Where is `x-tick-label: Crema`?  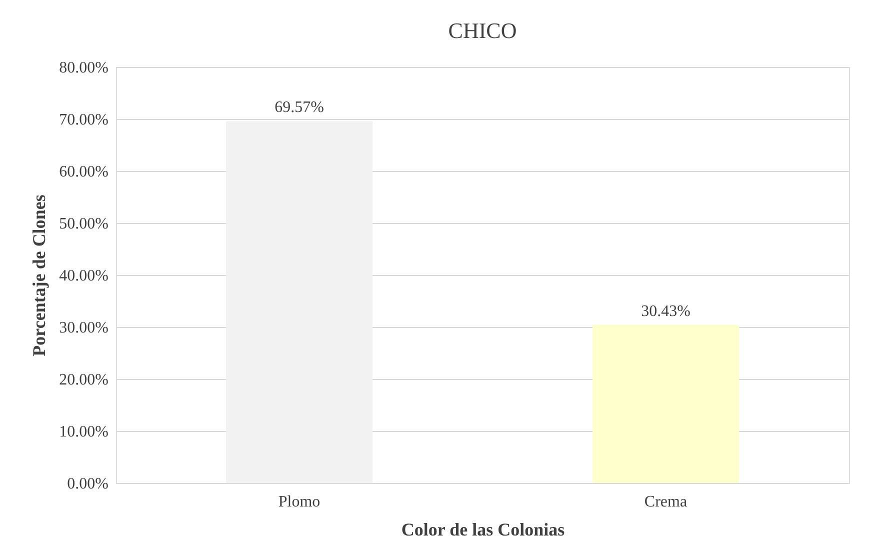
x-tick-label: Crema is located at coordinates (666, 502).